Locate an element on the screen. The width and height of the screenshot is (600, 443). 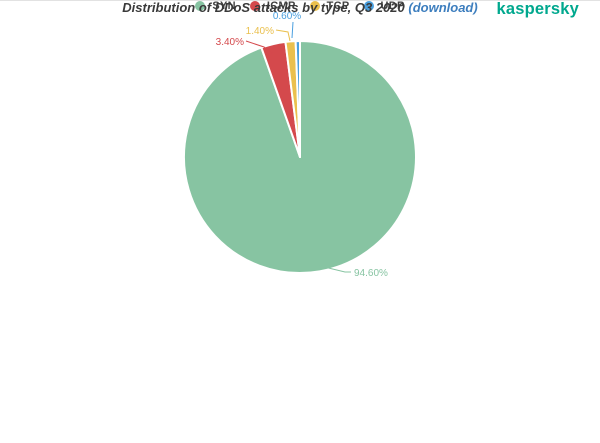
legend-marker-icmp is located at coordinates (254, 6).